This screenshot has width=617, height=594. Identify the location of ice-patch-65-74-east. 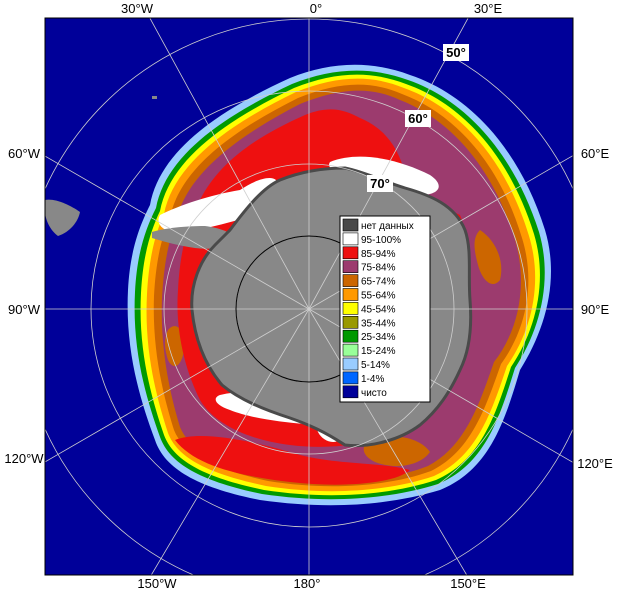
(488, 257).